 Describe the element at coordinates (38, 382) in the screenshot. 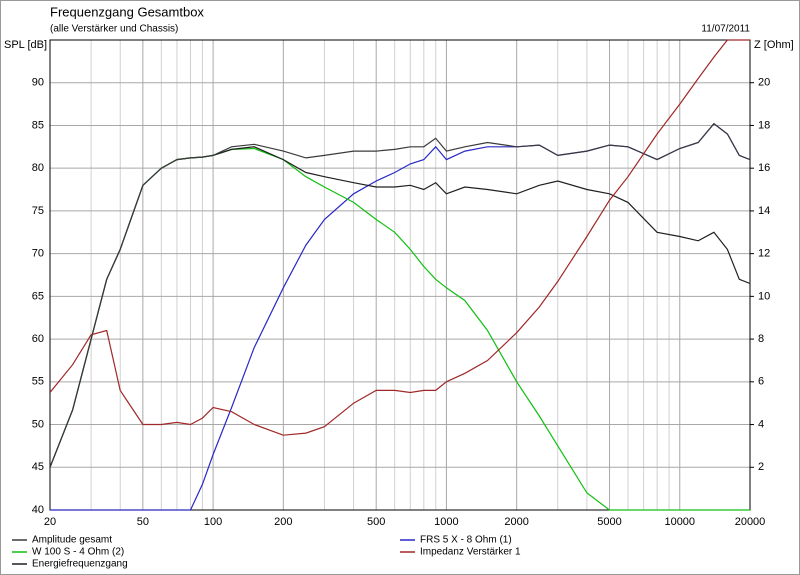

I see `y-tick-label: 55` at that location.